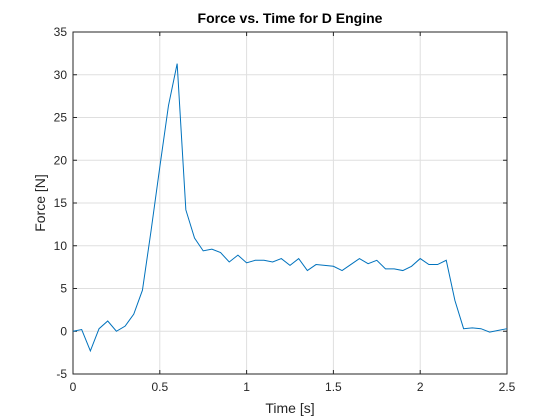  Describe the element at coordinates (333, 387) in the screenshot. I see `x-tick-label: 1.5` at that location.